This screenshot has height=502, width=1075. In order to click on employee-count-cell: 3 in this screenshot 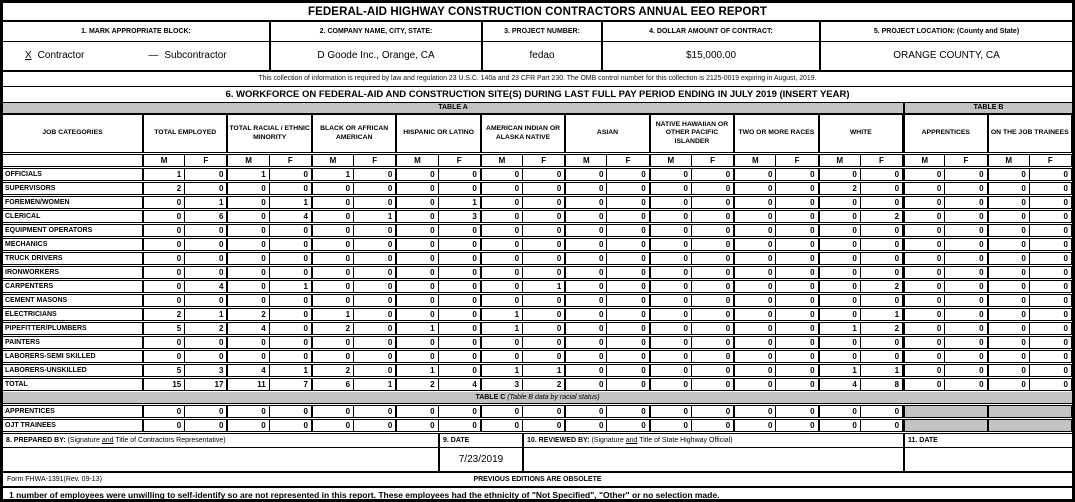, I will do `click(502, 384)`.